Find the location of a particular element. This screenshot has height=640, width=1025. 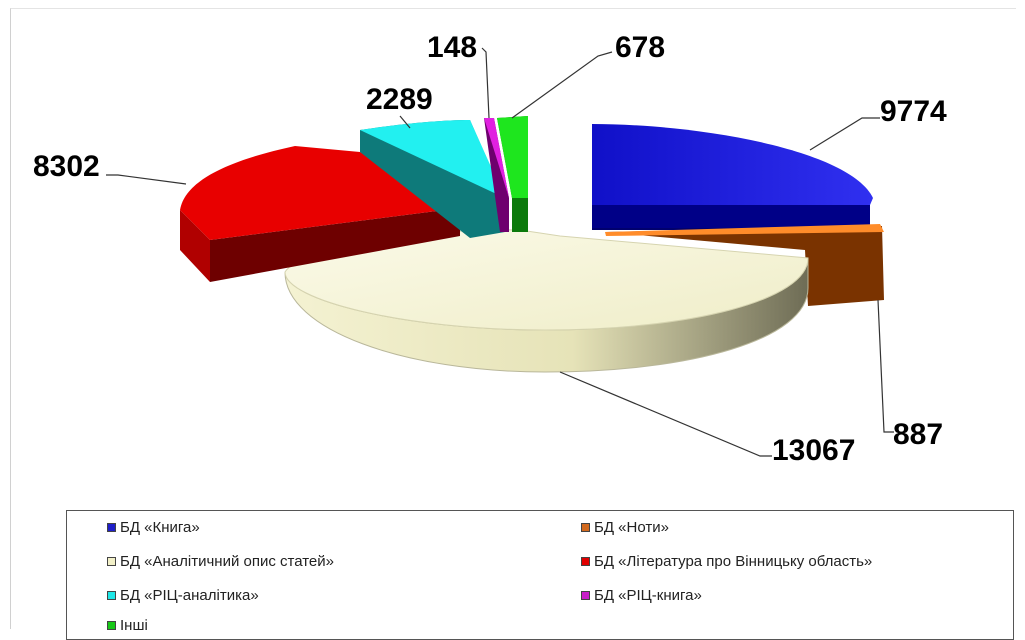

data-label-ric-knyha: 148 is located at coordinates (452, 47).